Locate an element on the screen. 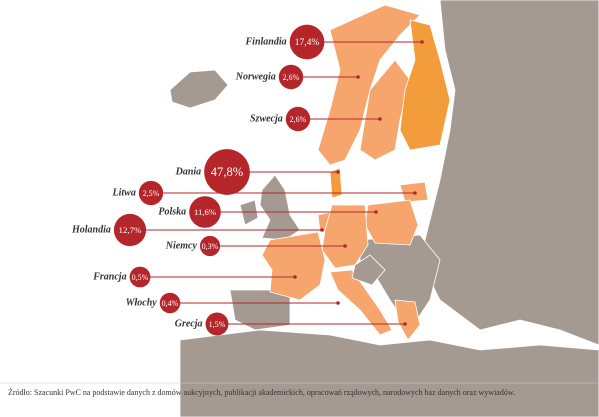 This screenshot has height=417, width=599. bubble-label: 0,5% is located at coordinates (140, 277).